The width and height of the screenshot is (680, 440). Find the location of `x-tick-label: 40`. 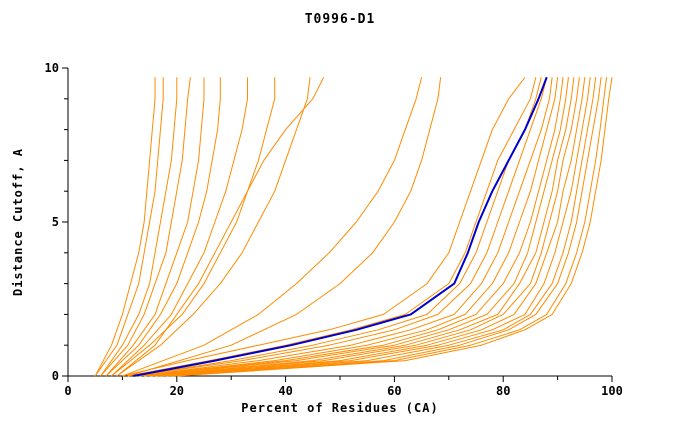

x-tick-label: 40 is located at coordinates (285, 391).